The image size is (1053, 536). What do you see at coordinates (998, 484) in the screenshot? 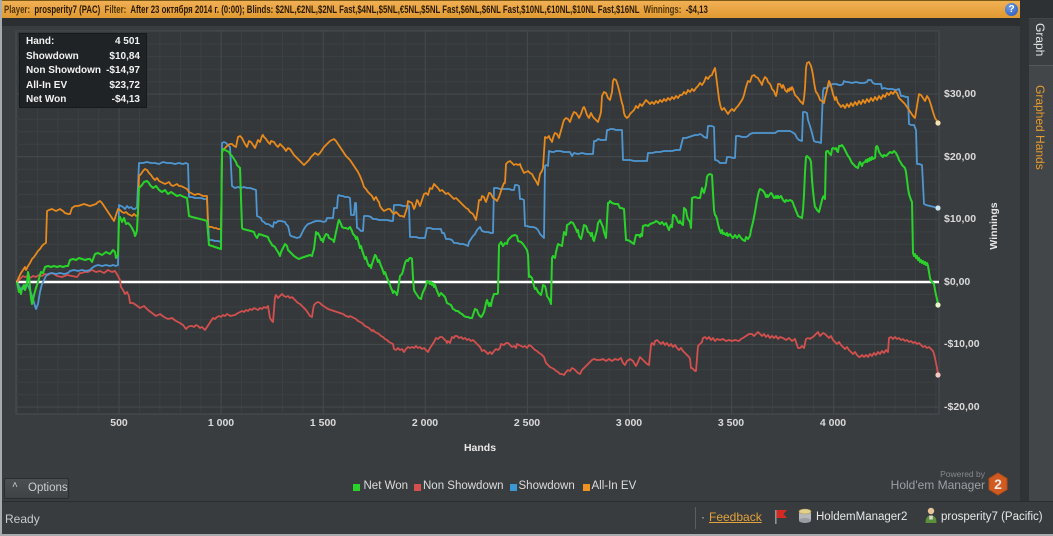
I see `svg-text: 2` at bounding box center [998, 484].